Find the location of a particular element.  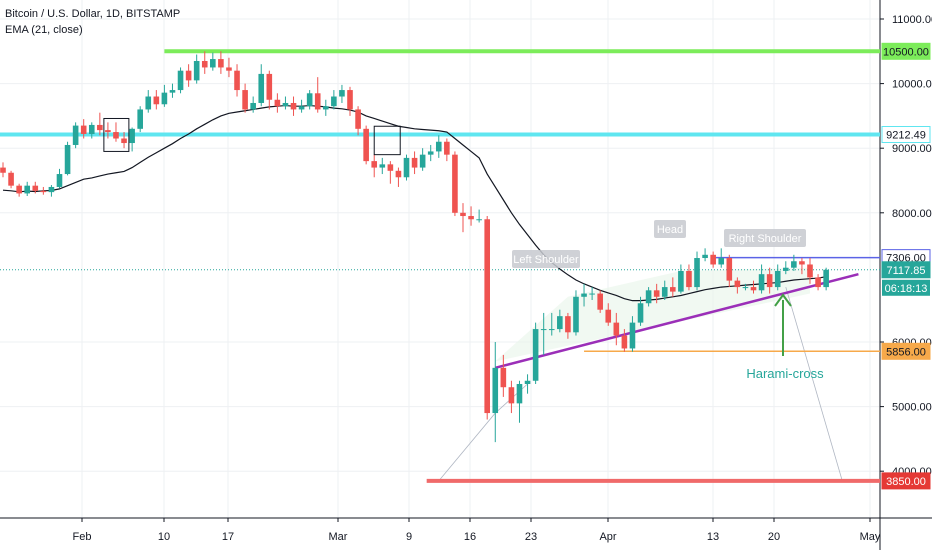

time-axis-label: May is located at coordinates (870, 537).